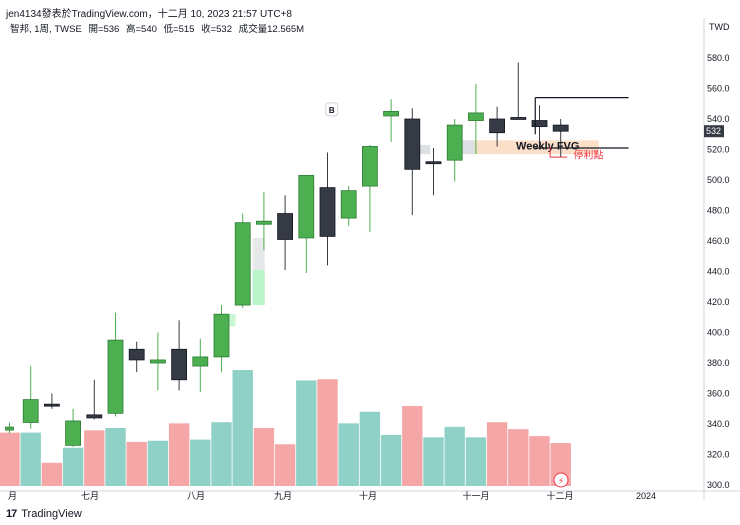 This screenshot has height=525, width=740. What do you see at coordinates (104, 29) in the screenshot?
I see `ohlc-open: 開=536` at bounding box center [104, 29].